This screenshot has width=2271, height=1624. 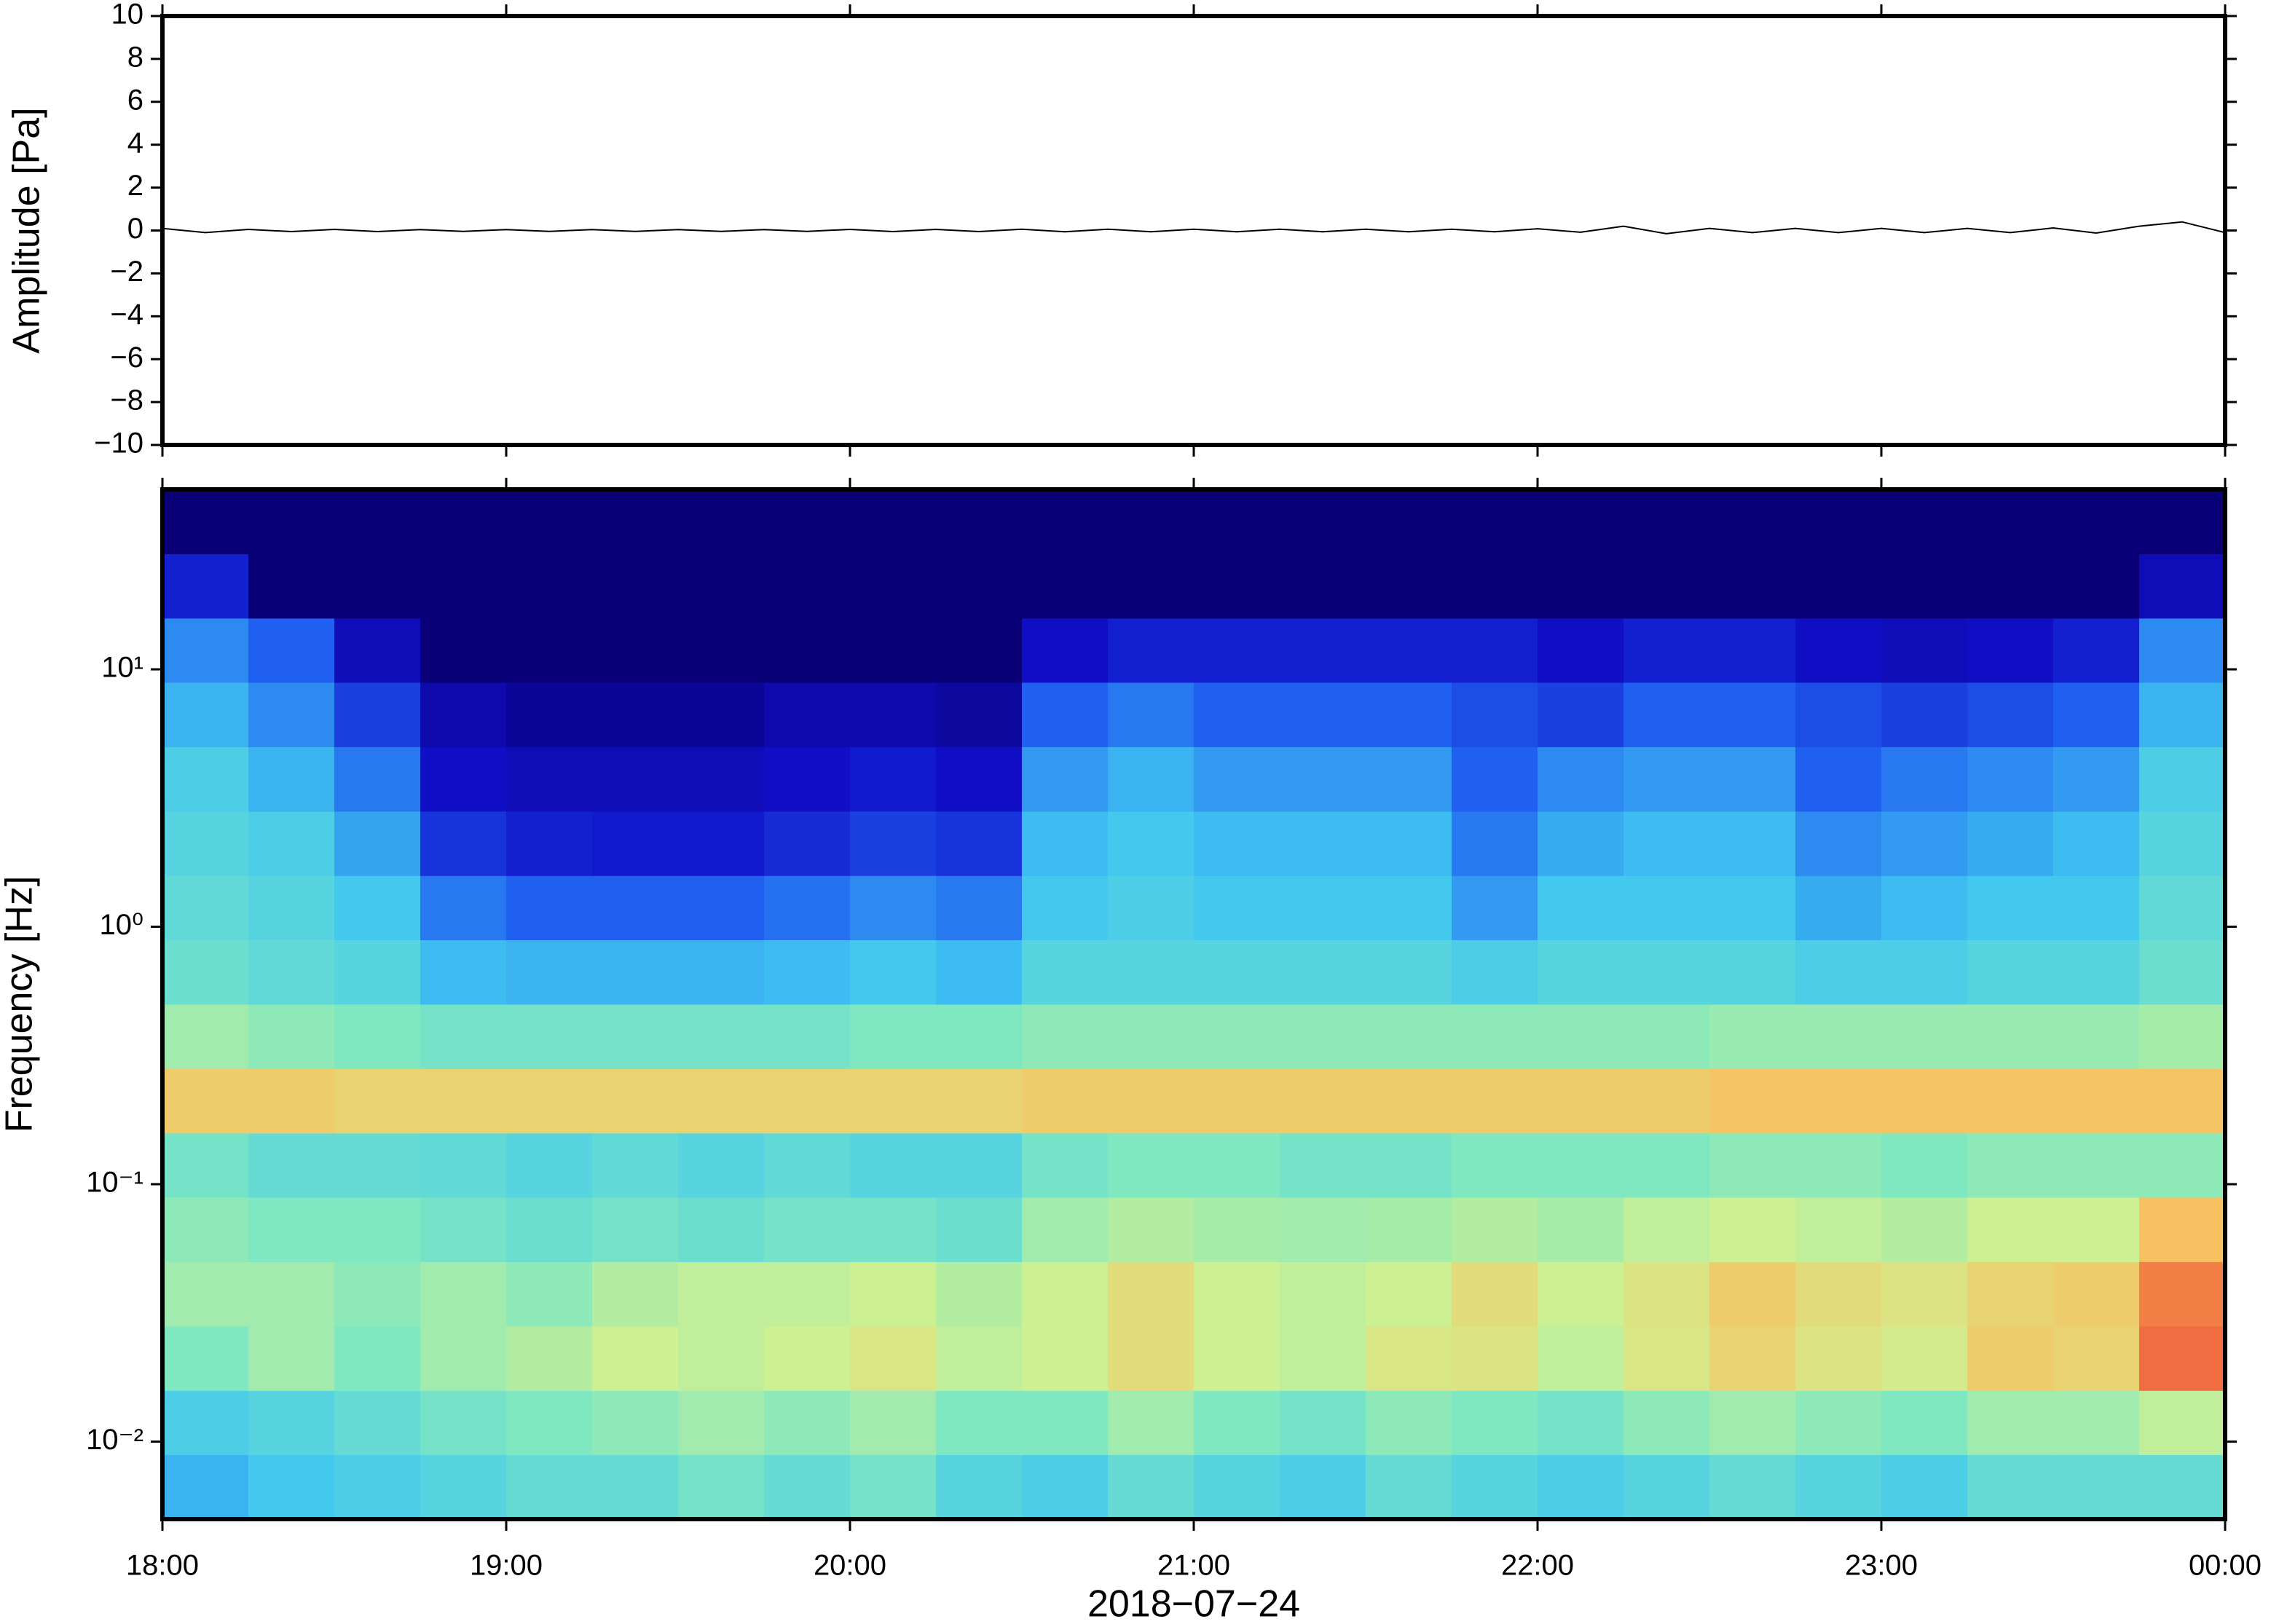 What do you see at coordinates (135, 143) in the screenshot?
I see `y-tick-label: 4` at bounding box center [135, 143].